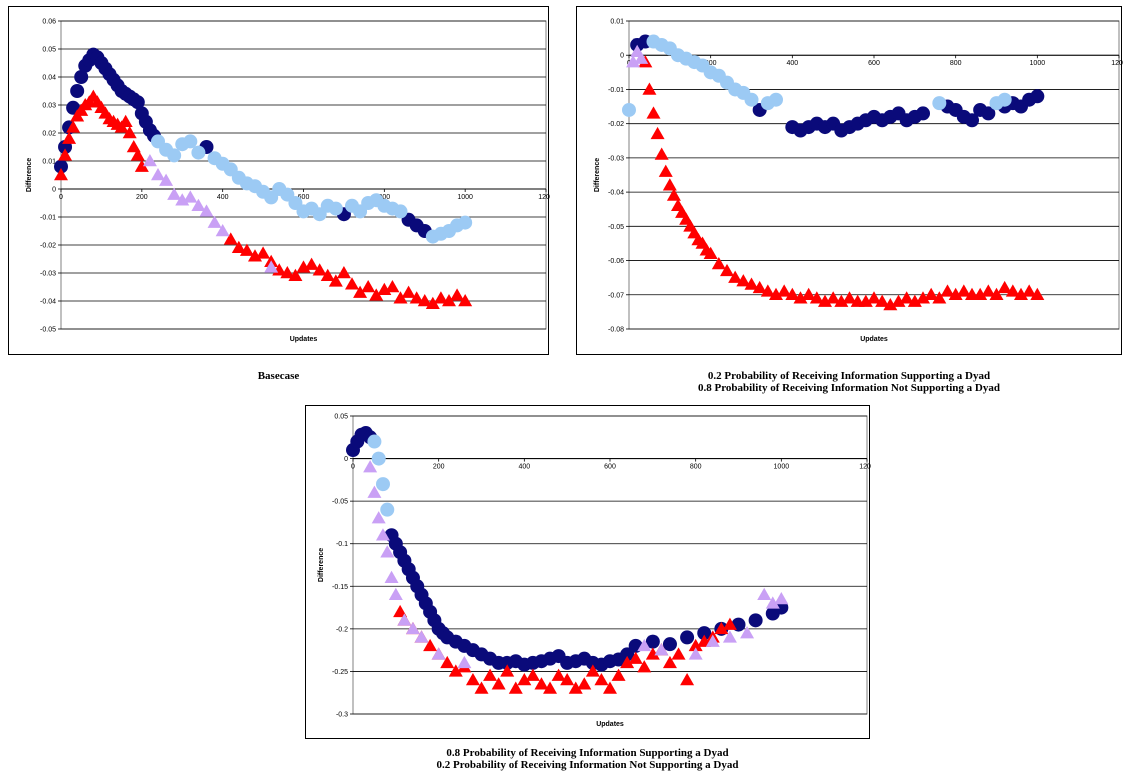 Image resolution: width=1125 pixels, height=784 pixels. What do you see at coordinates (342, 544) in the screenshot?
I see `y-tick-label: -0.1` at bounding box center [342, 544].